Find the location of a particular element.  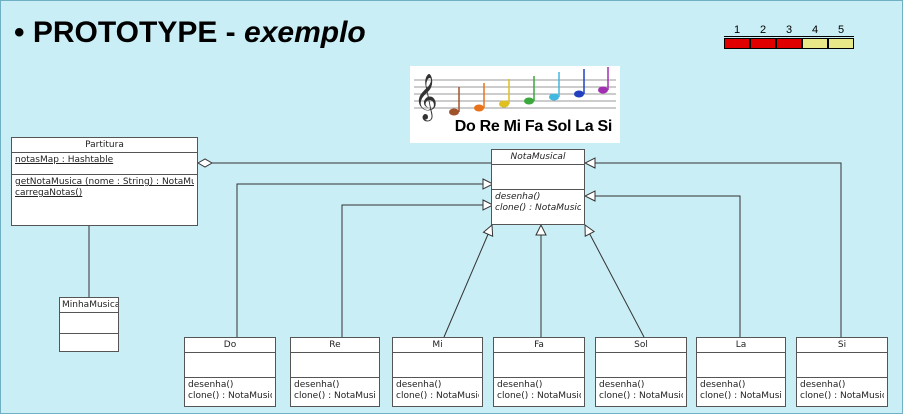

title-italic: exemplo is located at coordinates (305, 32).